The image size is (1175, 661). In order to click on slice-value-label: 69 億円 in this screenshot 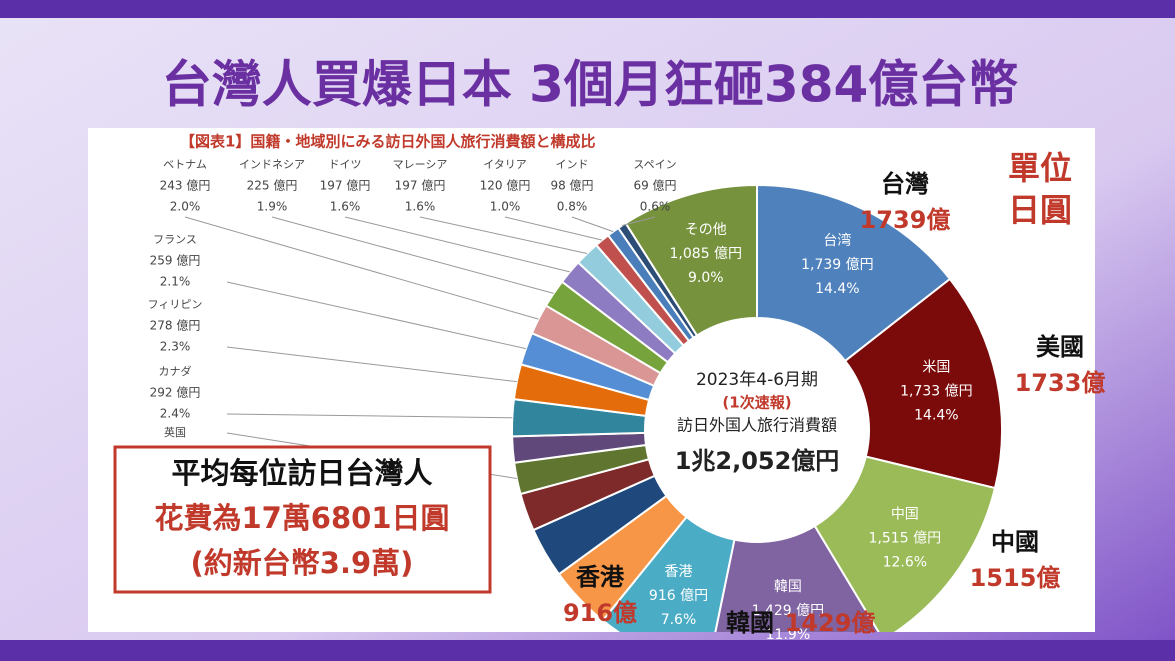, I will do `click(654, 186)`.